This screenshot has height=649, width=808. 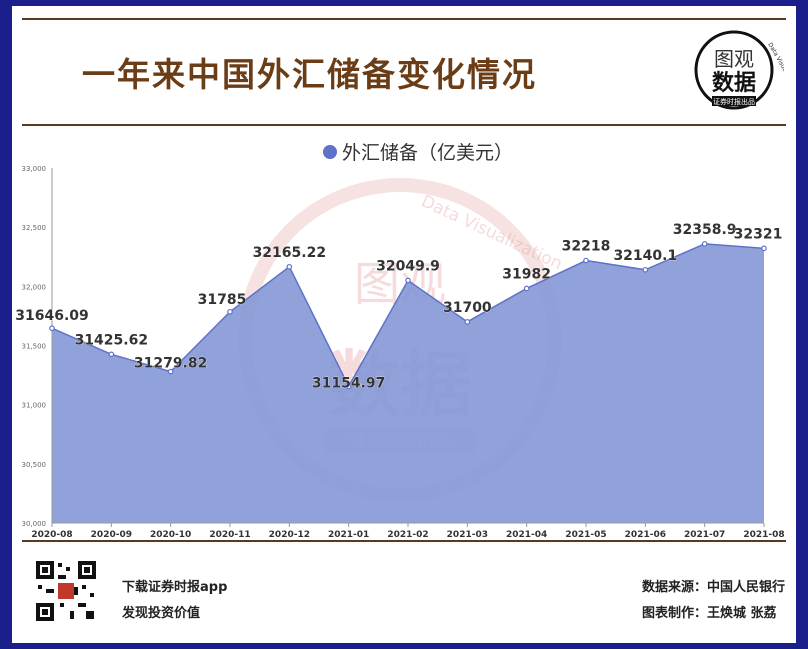 I want to click on x-tick-label: 2021-07, so click(x=704, y=535).